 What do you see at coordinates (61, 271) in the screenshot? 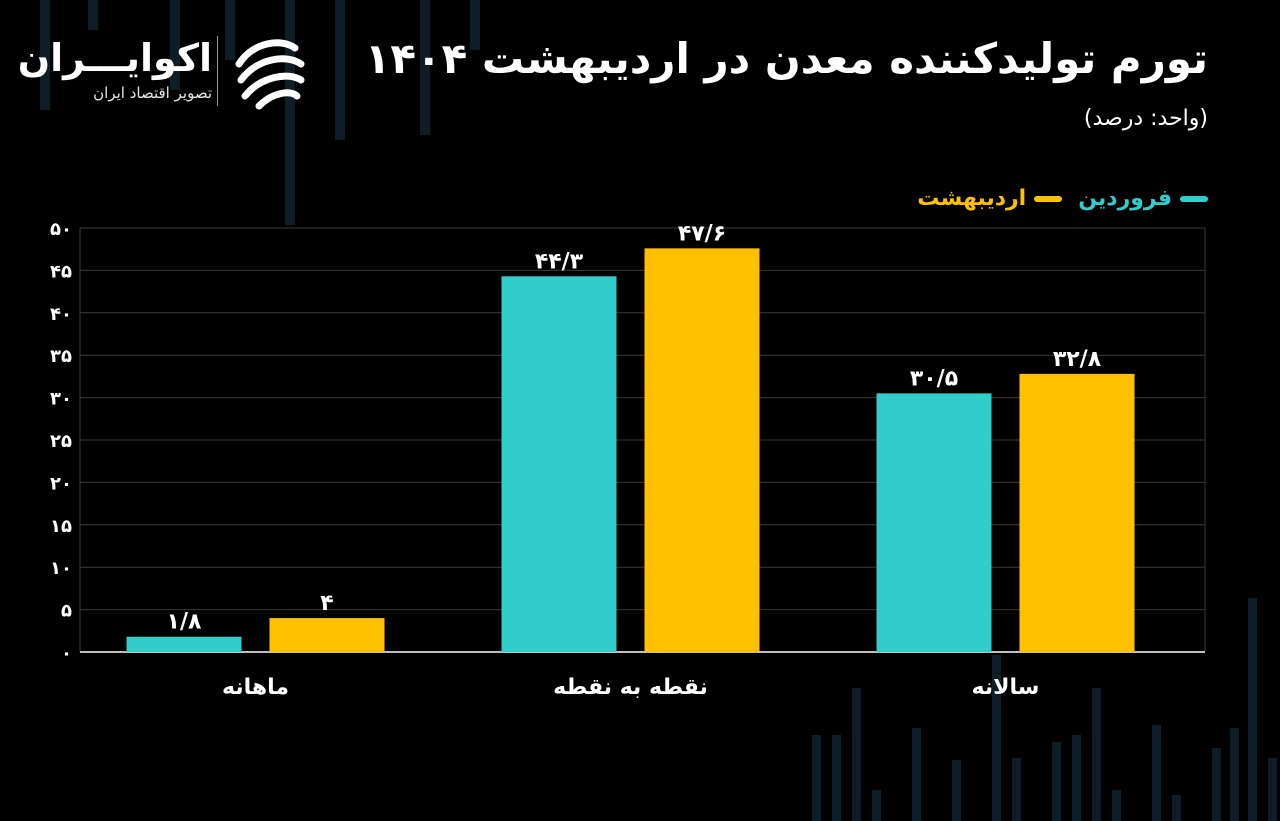
I see `y-tick-label: ۴۵` at bounding box center [61, 271].